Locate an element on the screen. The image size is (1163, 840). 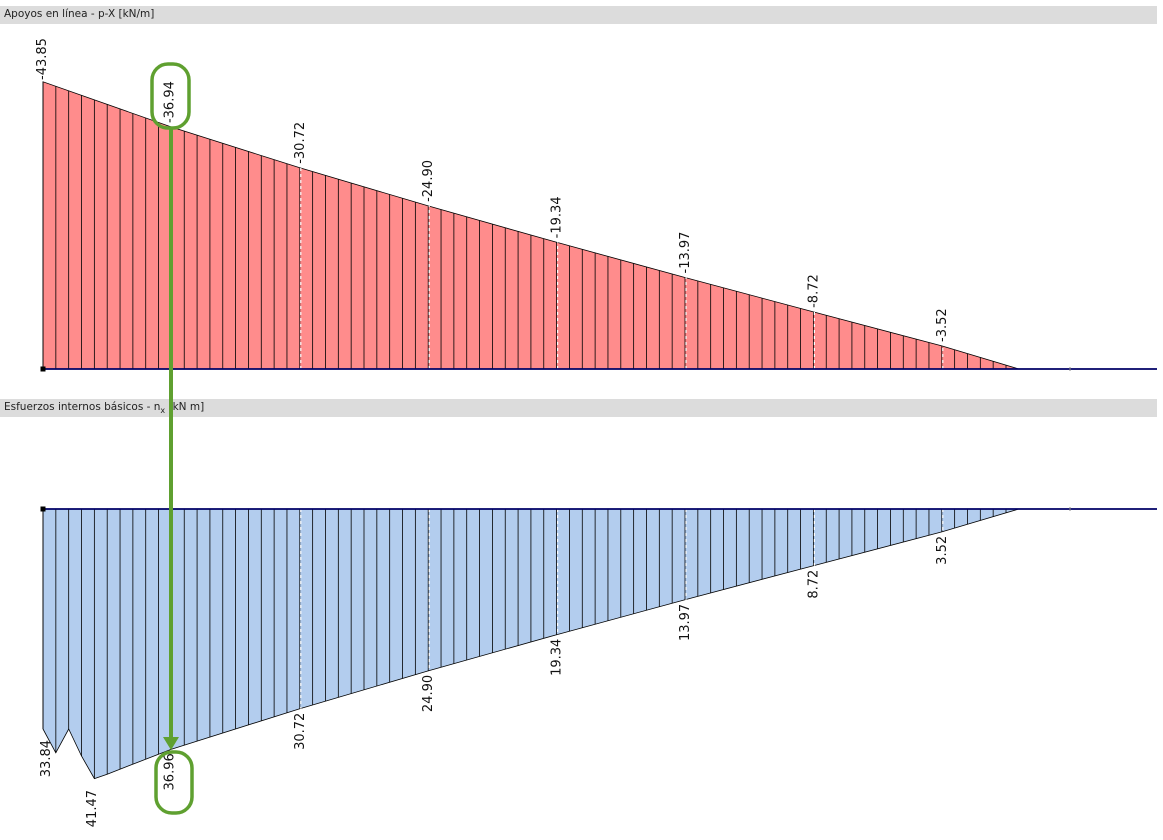
bottom-value-label: 3.52 is located at coordinates (942, 550).